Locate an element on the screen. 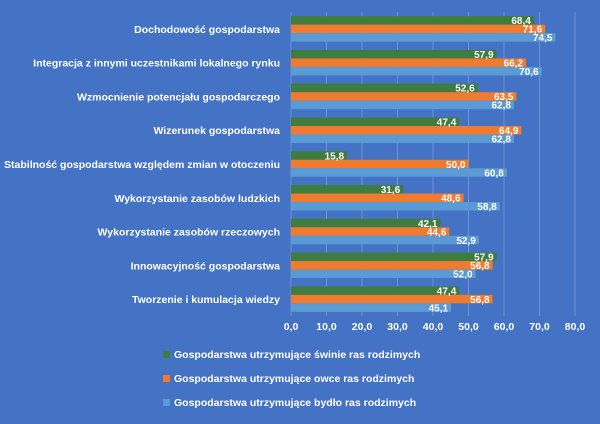 This screenshot has width=600, height=424. data-label: 63,5 is located at coordinates (504, 97).